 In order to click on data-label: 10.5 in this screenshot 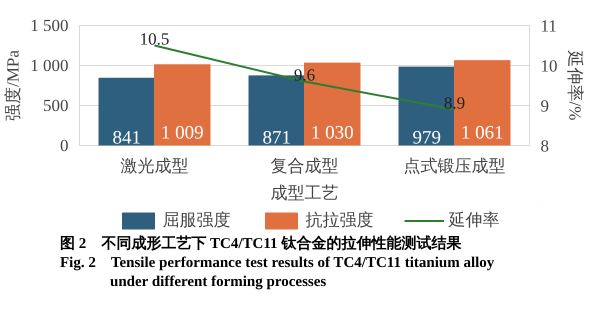, I will do `click(155, 39)`.